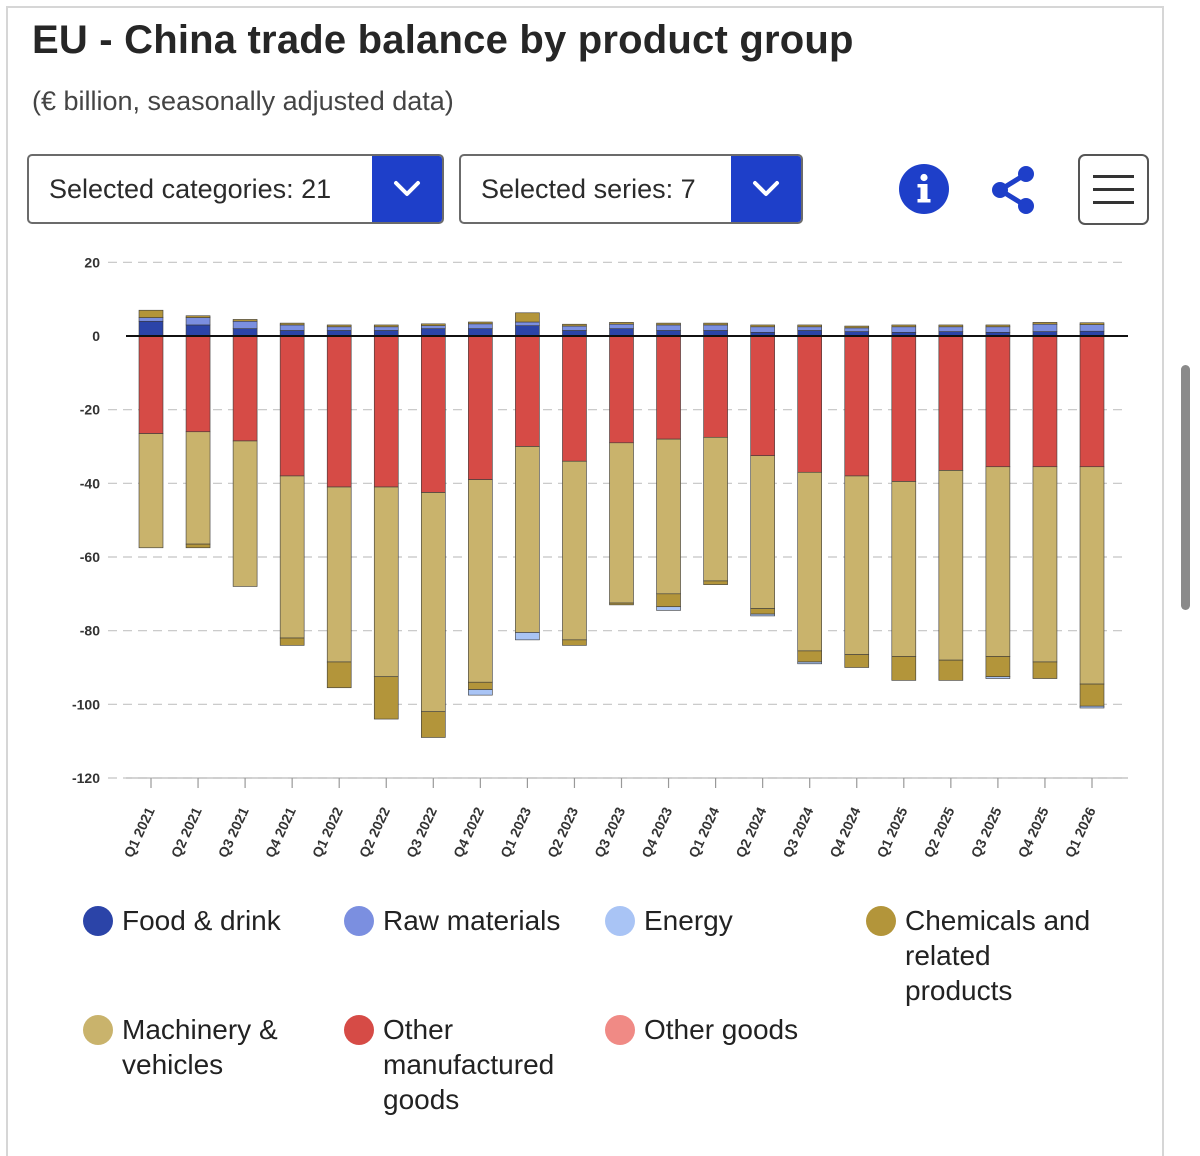 The image size is (1200, 1156). What do you see at coordinates (90, 410) in the screenshot?
I see `y-tick-label: -20` at bounding box center [90, 410].